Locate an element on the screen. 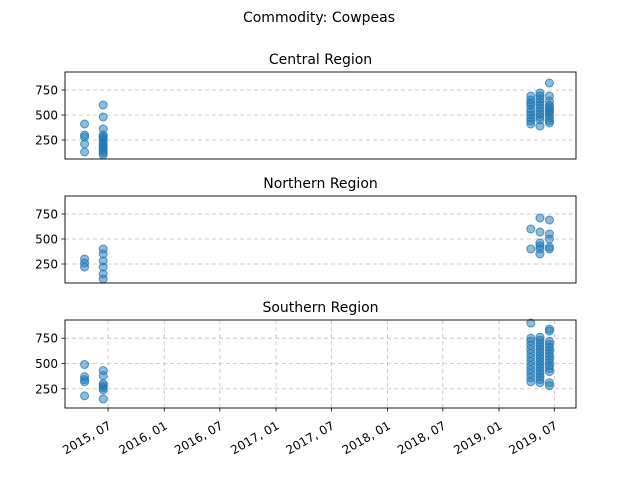 This screenshot has height=484, width=640. central-region-y-tick-label: 500 is located at coordinates (46, 116).